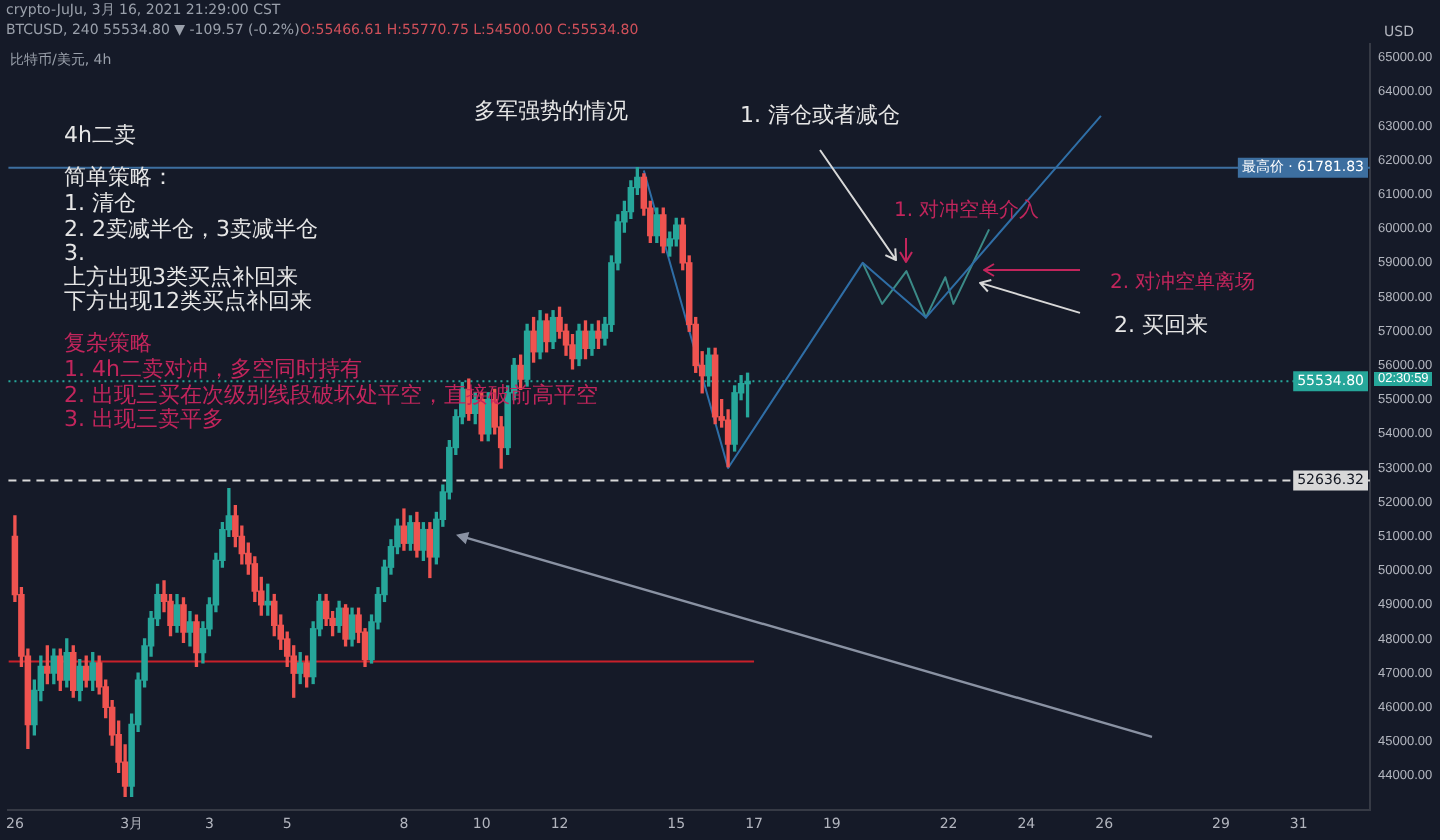 The height and width of the screenshot is (840, 1440). What do you see at coordinates (191, 229) in the screenshot?
I see `annotation: 2. 2卖减半仓，3卖减半仓` at bounding box center [191, 229].